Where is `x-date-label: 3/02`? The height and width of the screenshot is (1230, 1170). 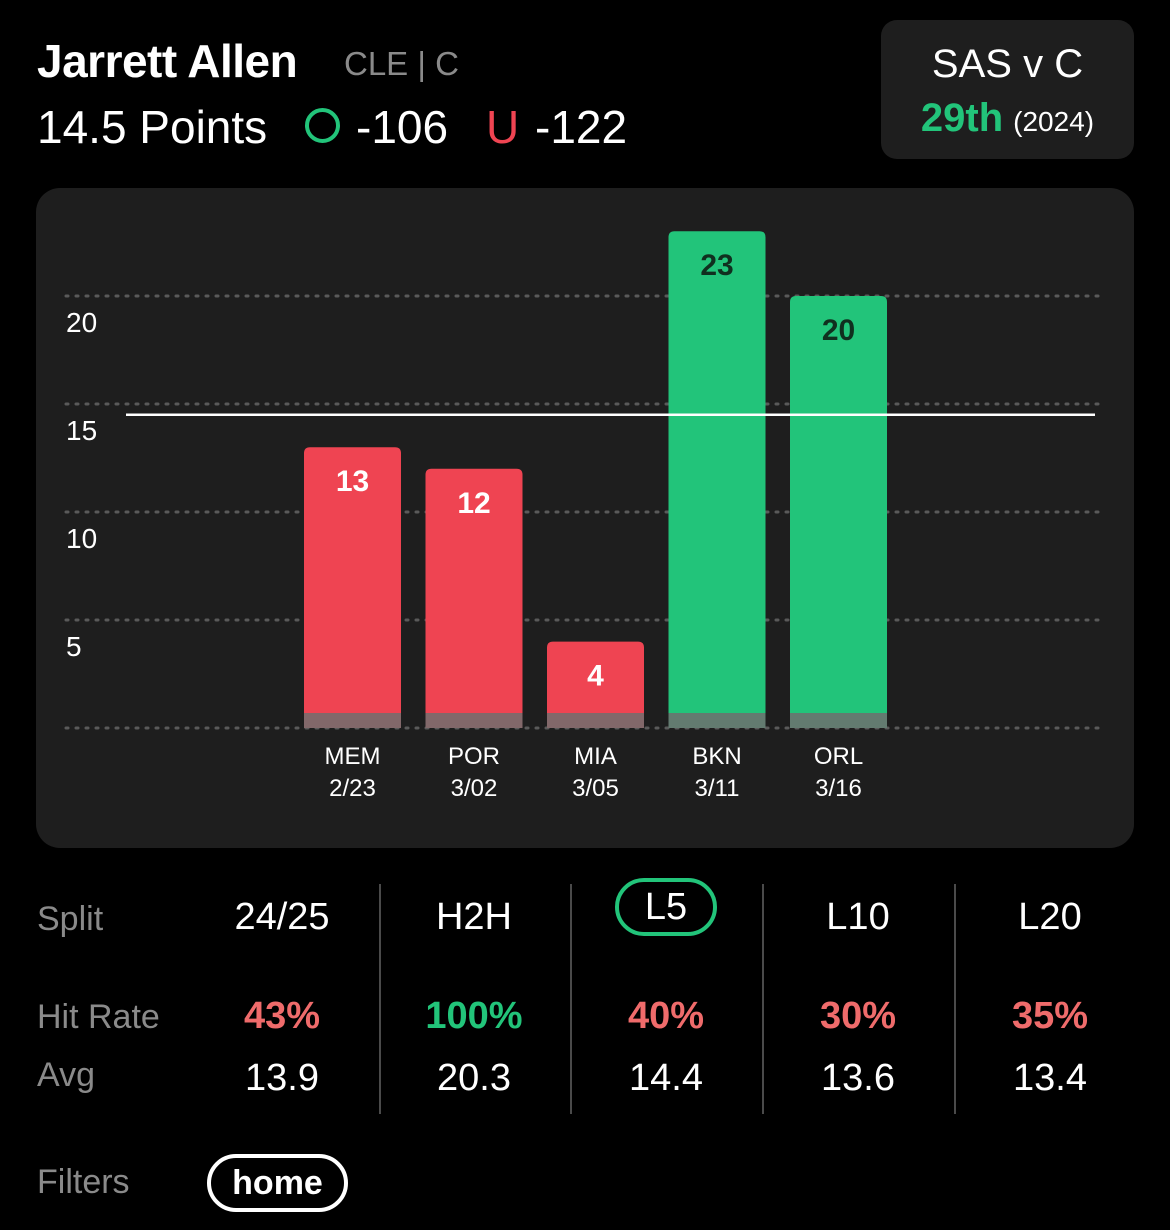
x-date-label: 3/02 is located at coordinates (474, 788).